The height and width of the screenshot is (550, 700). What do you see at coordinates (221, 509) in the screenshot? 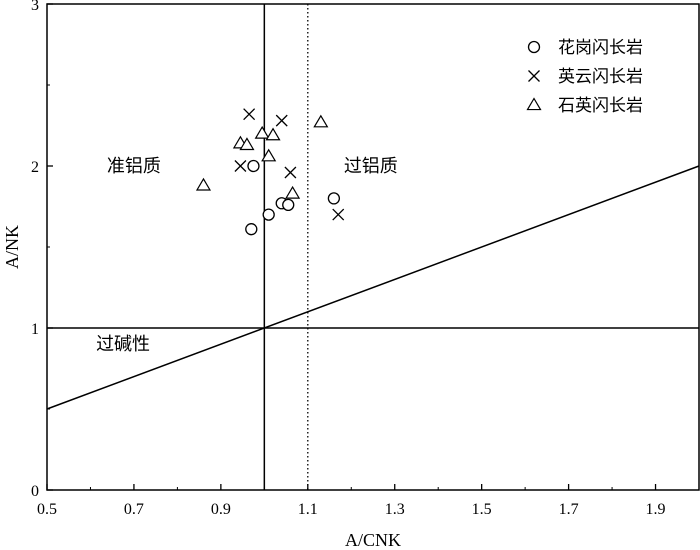
I see `x-tick-label: 0.9` at bounding box center [221, 509].